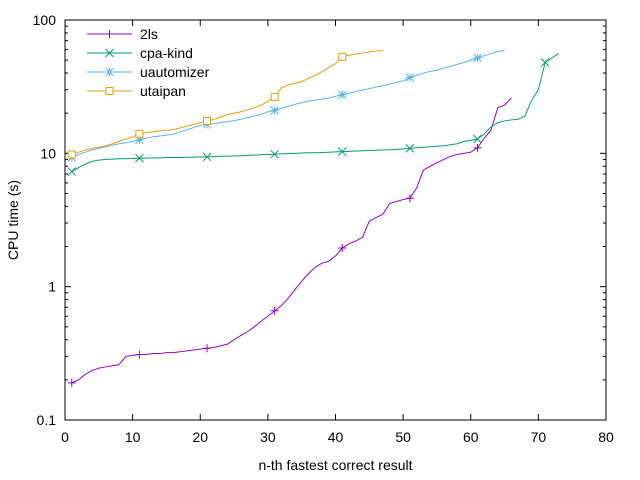 The height and width of the screenshot is (480, 640). Describe the element at coordinates (175, 72) in the screenshot. I see `legend-label: uautomizer` at that location.